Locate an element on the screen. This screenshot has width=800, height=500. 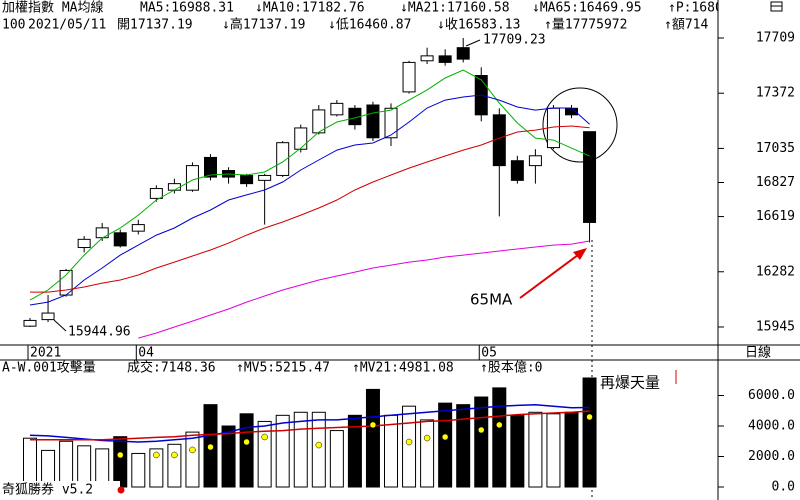
y-tick-label: 4000.0 is located at coordinates (771, 426).